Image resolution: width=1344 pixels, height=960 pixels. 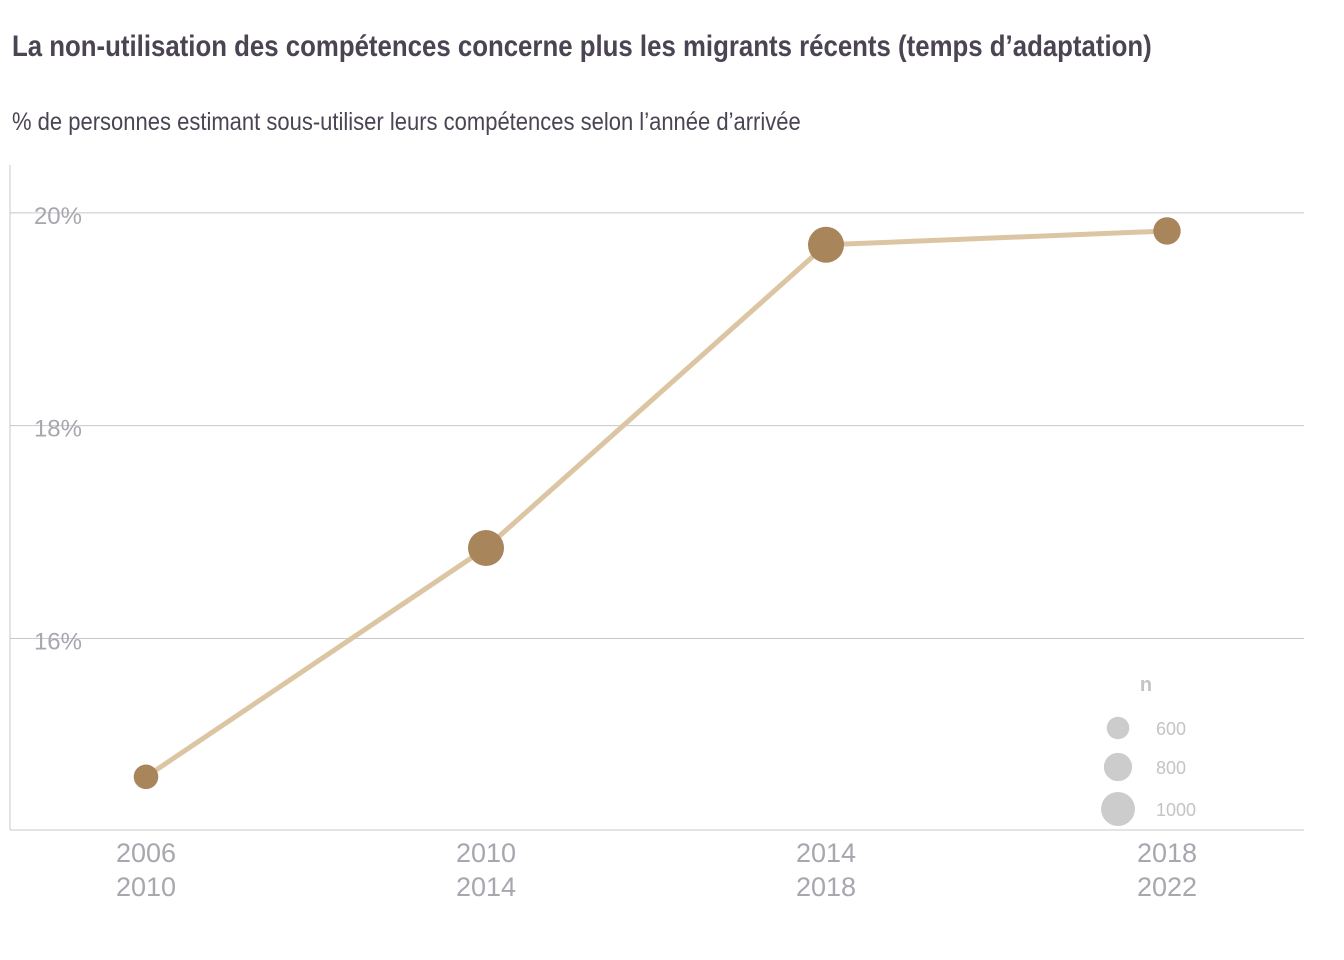 I want to click on size-legend-label: 1000, so click(x=1176, y=810).